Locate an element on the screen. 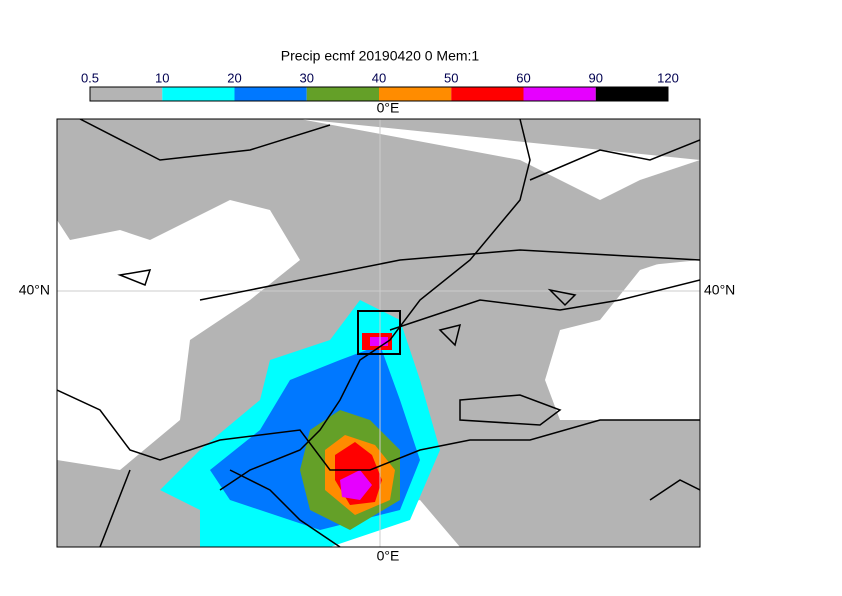 The image size is (842, 596). colorbar: 0.5 10 20 30 40 50 60 90 120 is located at coordinates (380, 86).